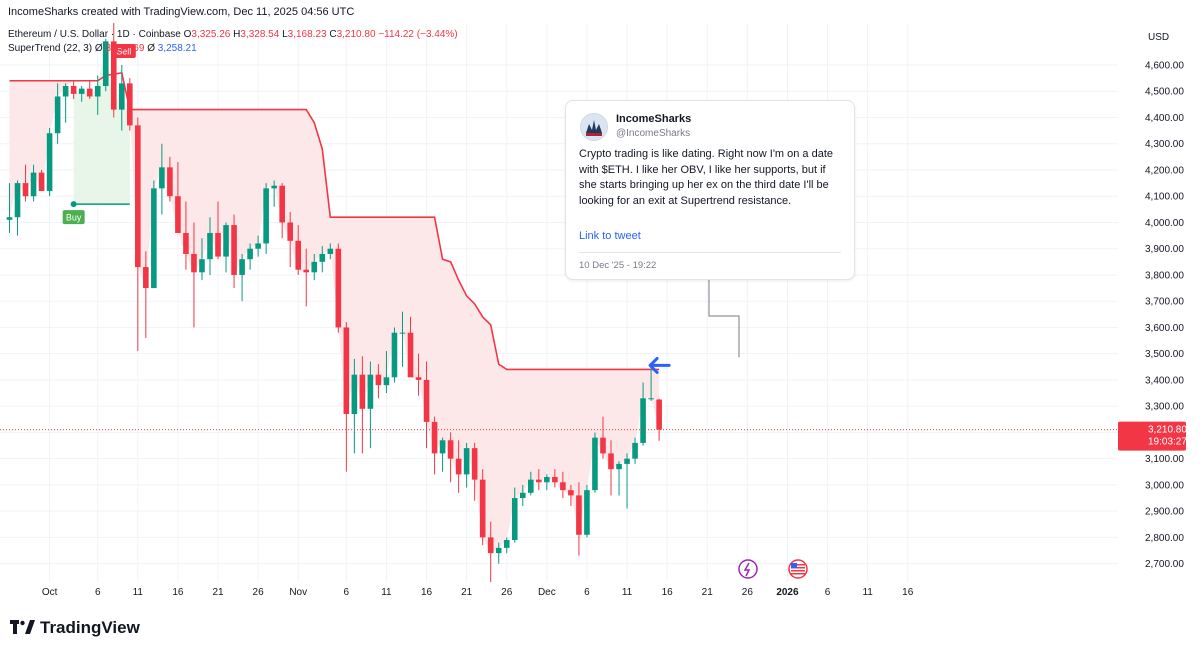  I want to click on link-to-tweet: Link to tweet, so click(610, 236).